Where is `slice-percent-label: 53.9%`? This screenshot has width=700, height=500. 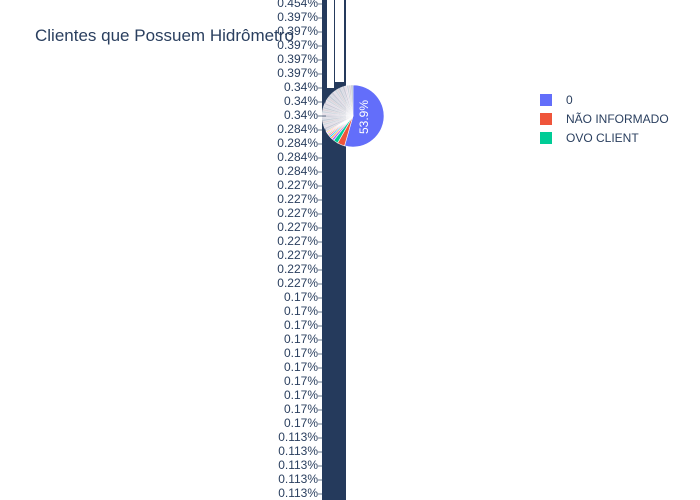 slice-percent-label: 53.9% is located at coordinates (364, 117).